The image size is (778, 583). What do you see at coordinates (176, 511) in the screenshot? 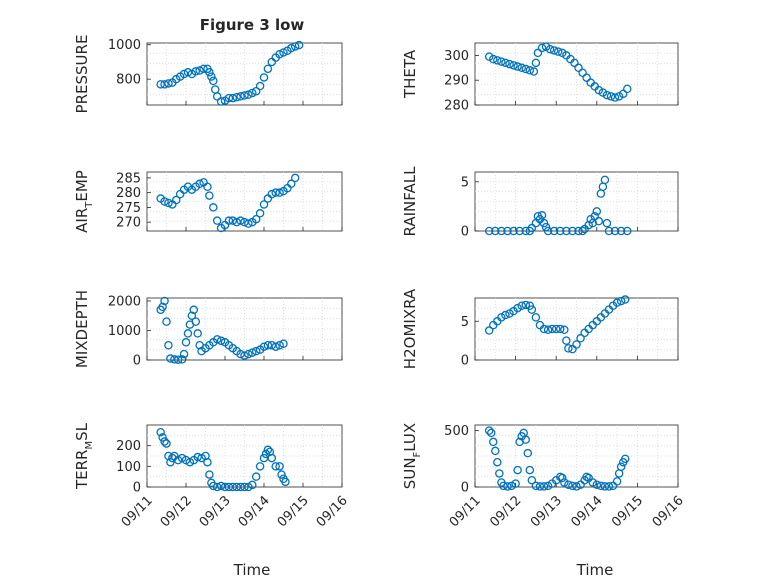
I see `x-tick-label: 09/12` at bounding box center [176, 511].